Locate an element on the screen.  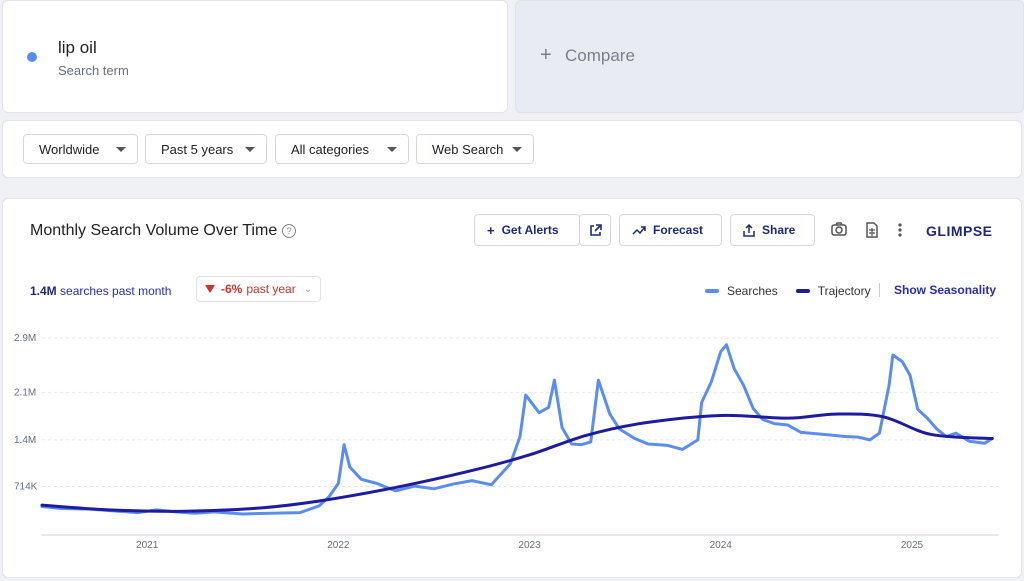
category-dropdown: All categories is located at coordinates (342, 149).